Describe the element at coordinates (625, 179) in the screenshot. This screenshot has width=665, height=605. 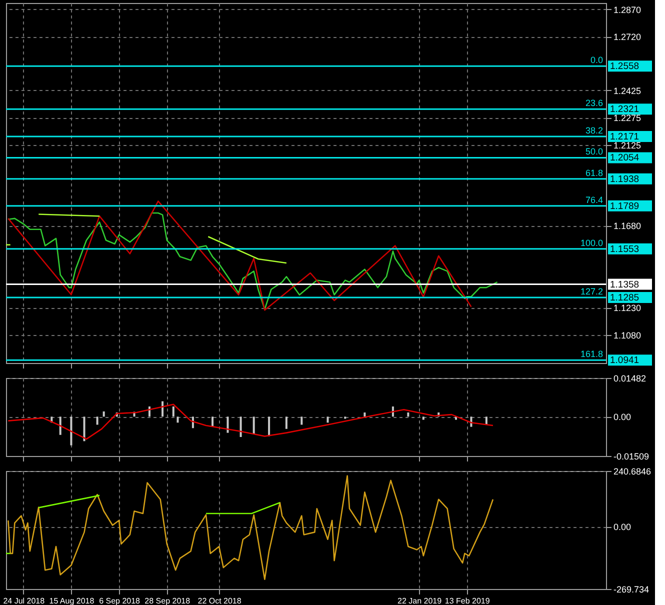
I see `ref-line-label: 1.1938` at that location.